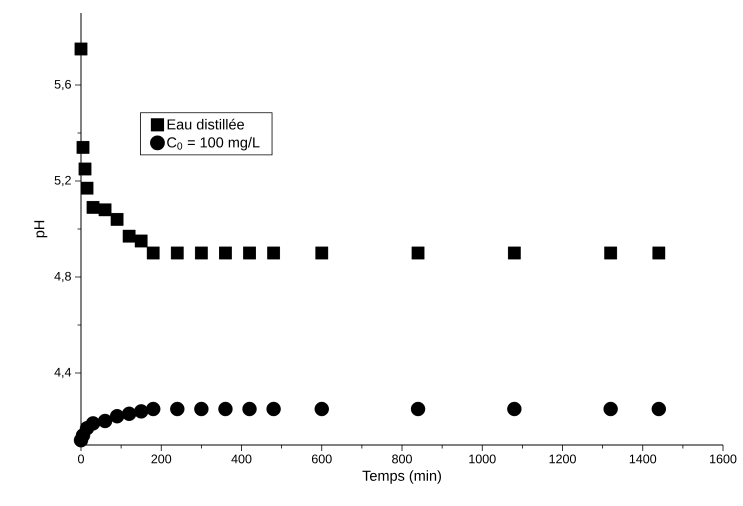  Describe the element at coordinates (241, 459) in the screenshot. I see `x-tick-label: 400` at that location.